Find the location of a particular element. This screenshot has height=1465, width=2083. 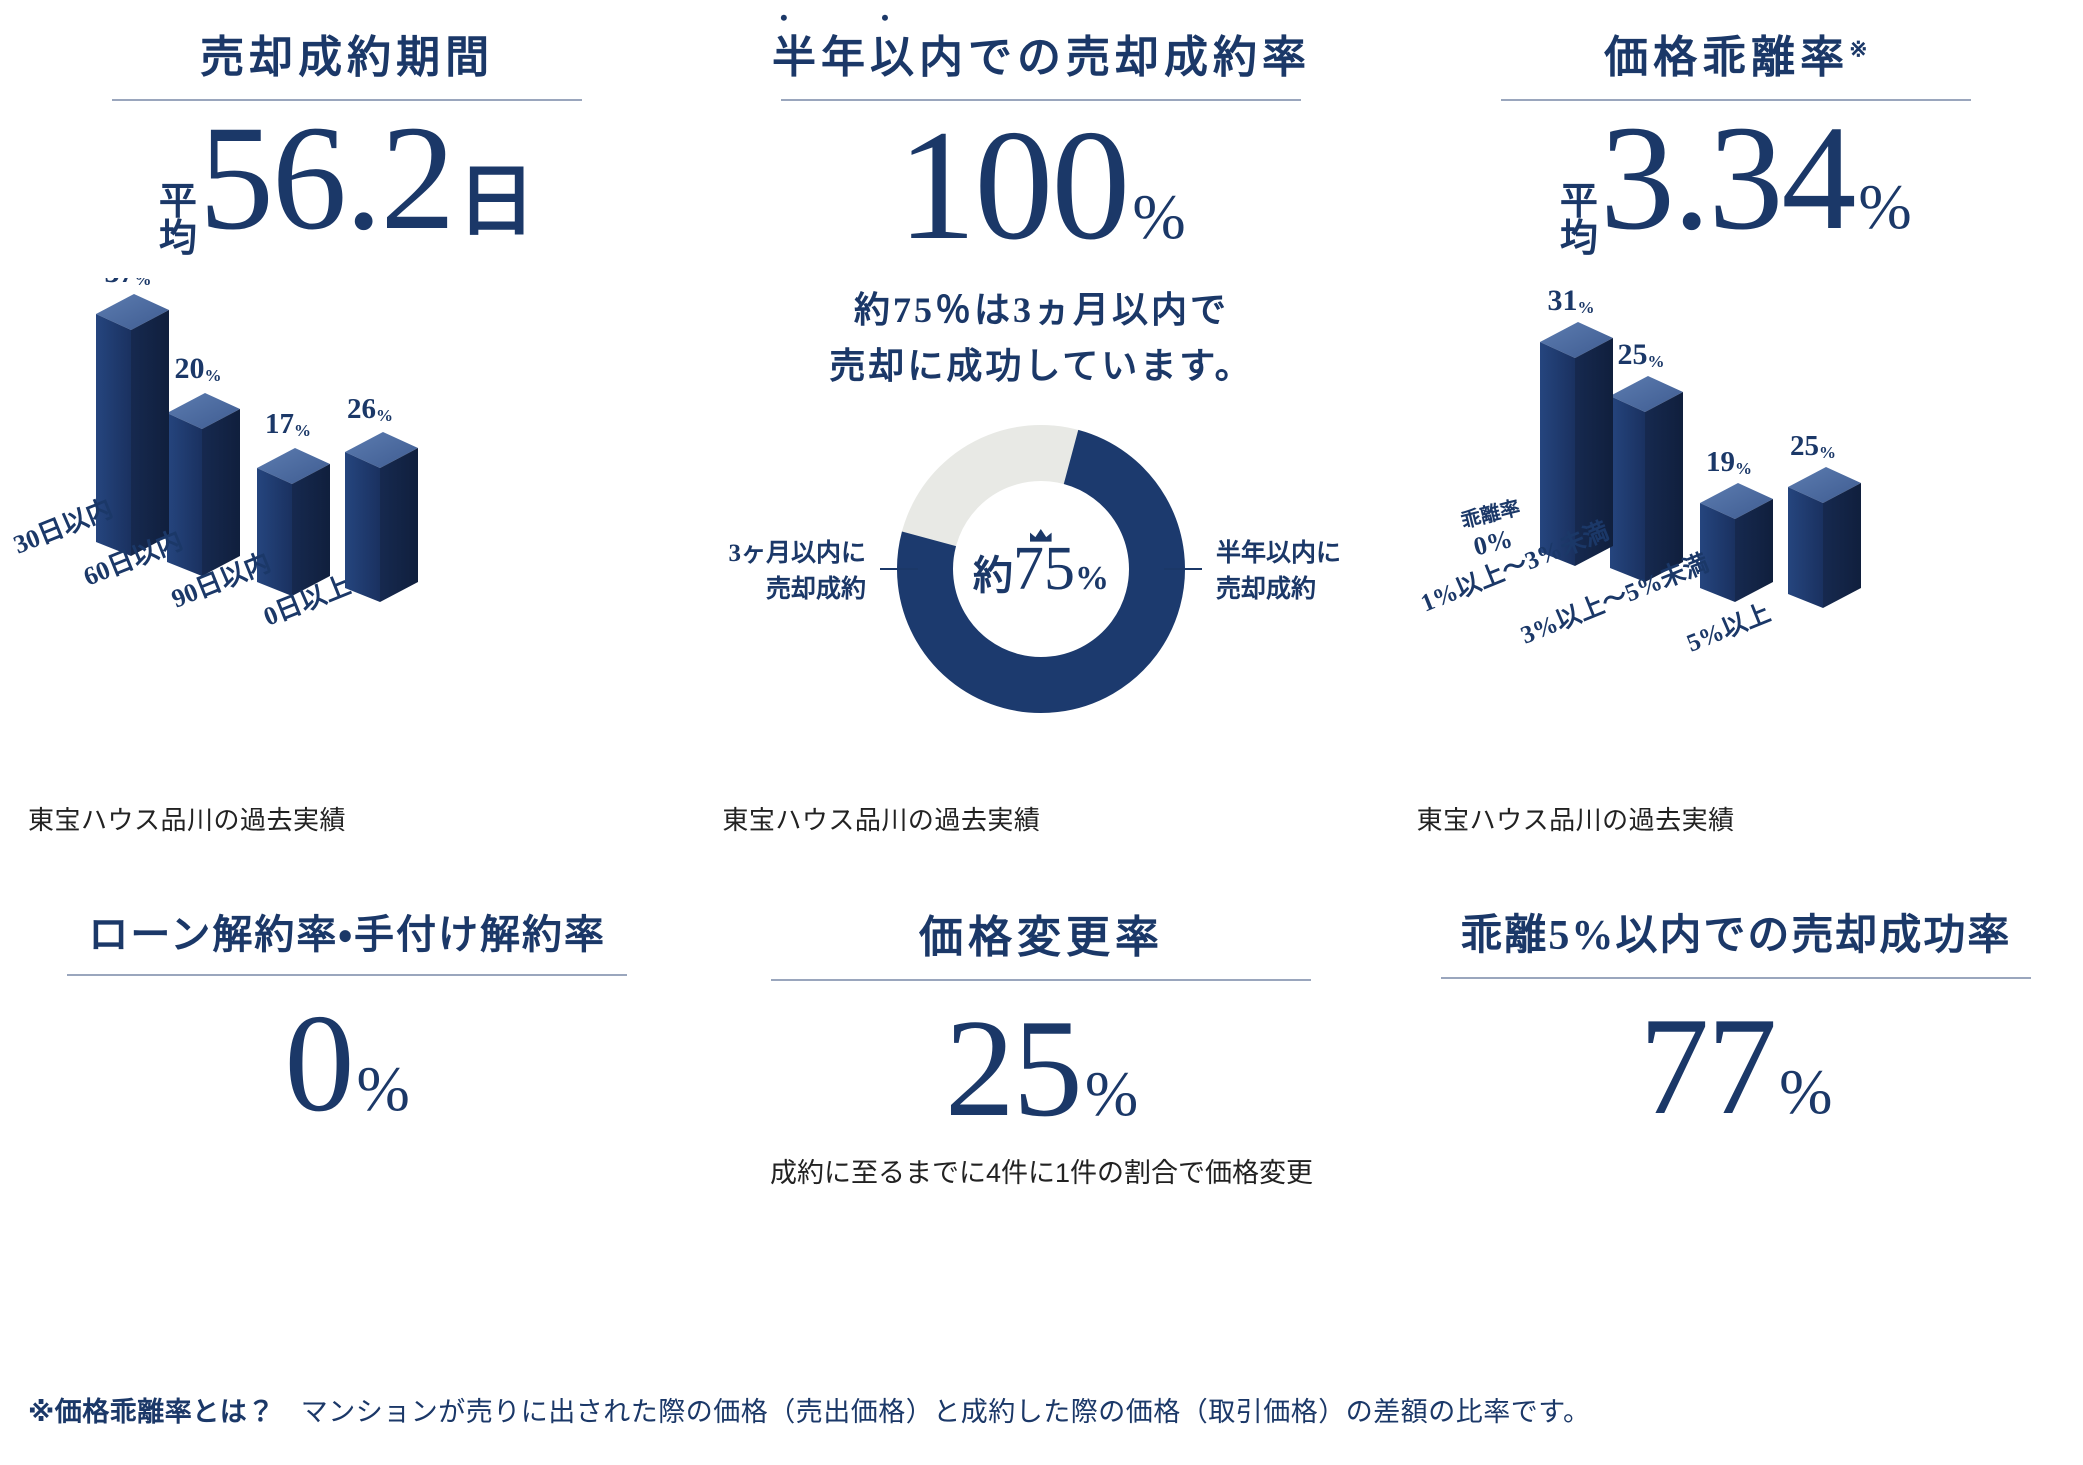

panel-sale-period-head: 売却成約期間 is located at coordinates (347, 50).